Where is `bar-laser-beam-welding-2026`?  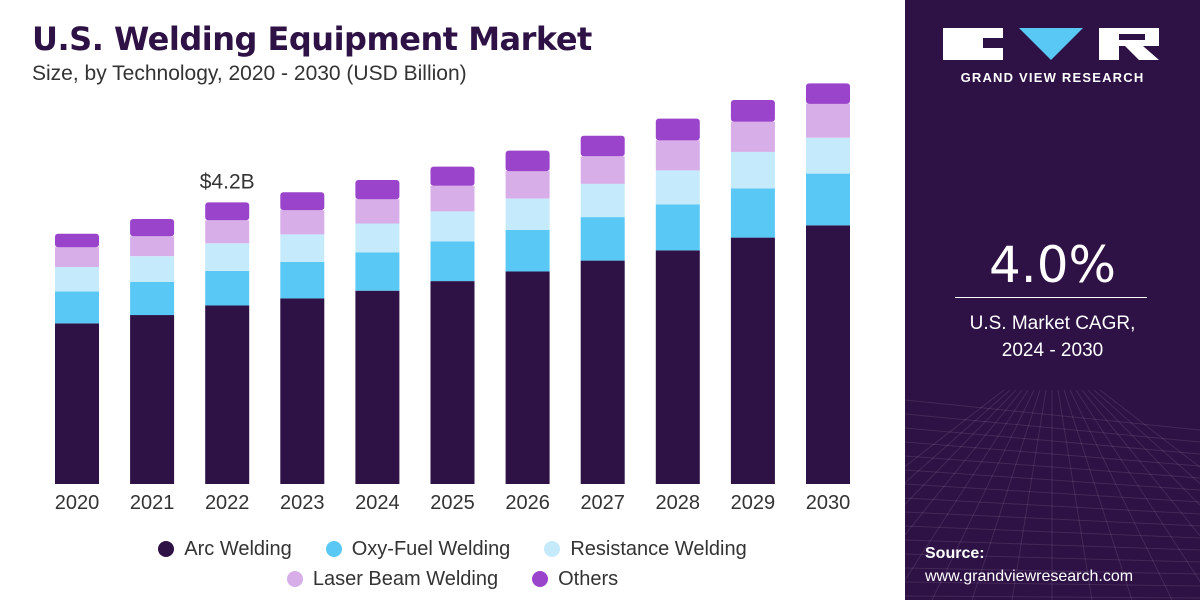 bar-laser-beam-welding-2026 is located at coordinates (527, 185).